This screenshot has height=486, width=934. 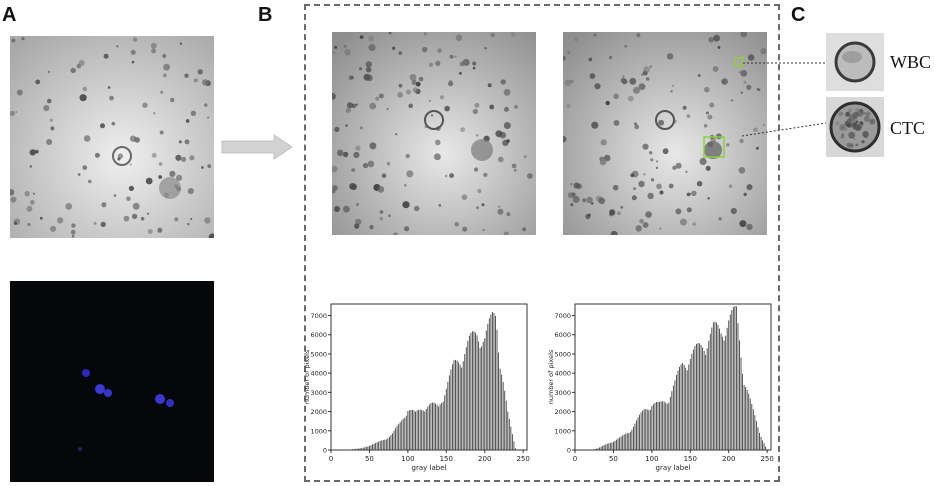 I want to click on fluorescence-micrograph-a, so click(x=112, y=381).